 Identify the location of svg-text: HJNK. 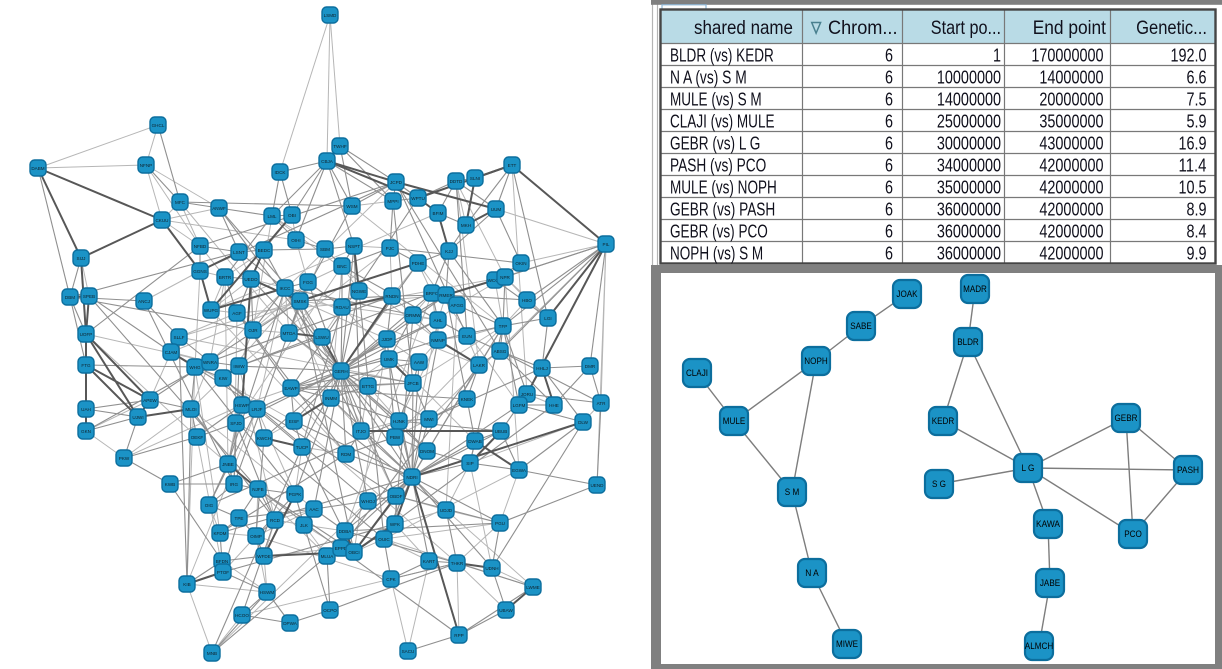
(399, 421).